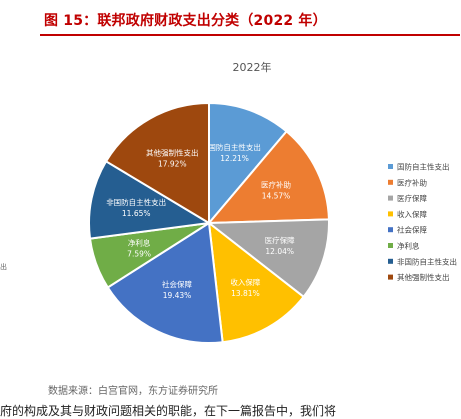 This screenshot has width=461, height=419. What do you see at coordinates (139, 242) in the screenshot?
I see `slice-name-label: 净利息` at bounding box center [139, 242].